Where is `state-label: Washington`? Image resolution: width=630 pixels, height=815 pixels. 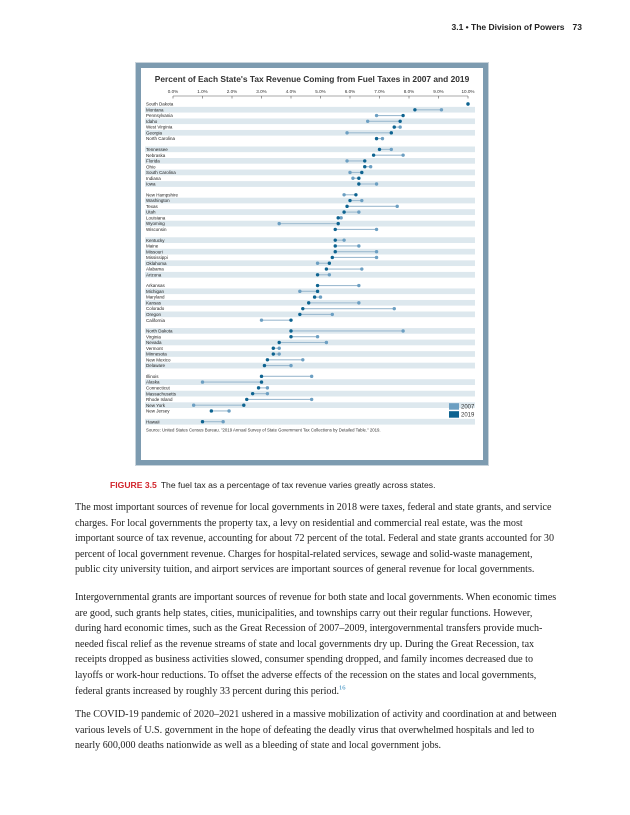
state-label: Washington is located at coordinates (158, 200).